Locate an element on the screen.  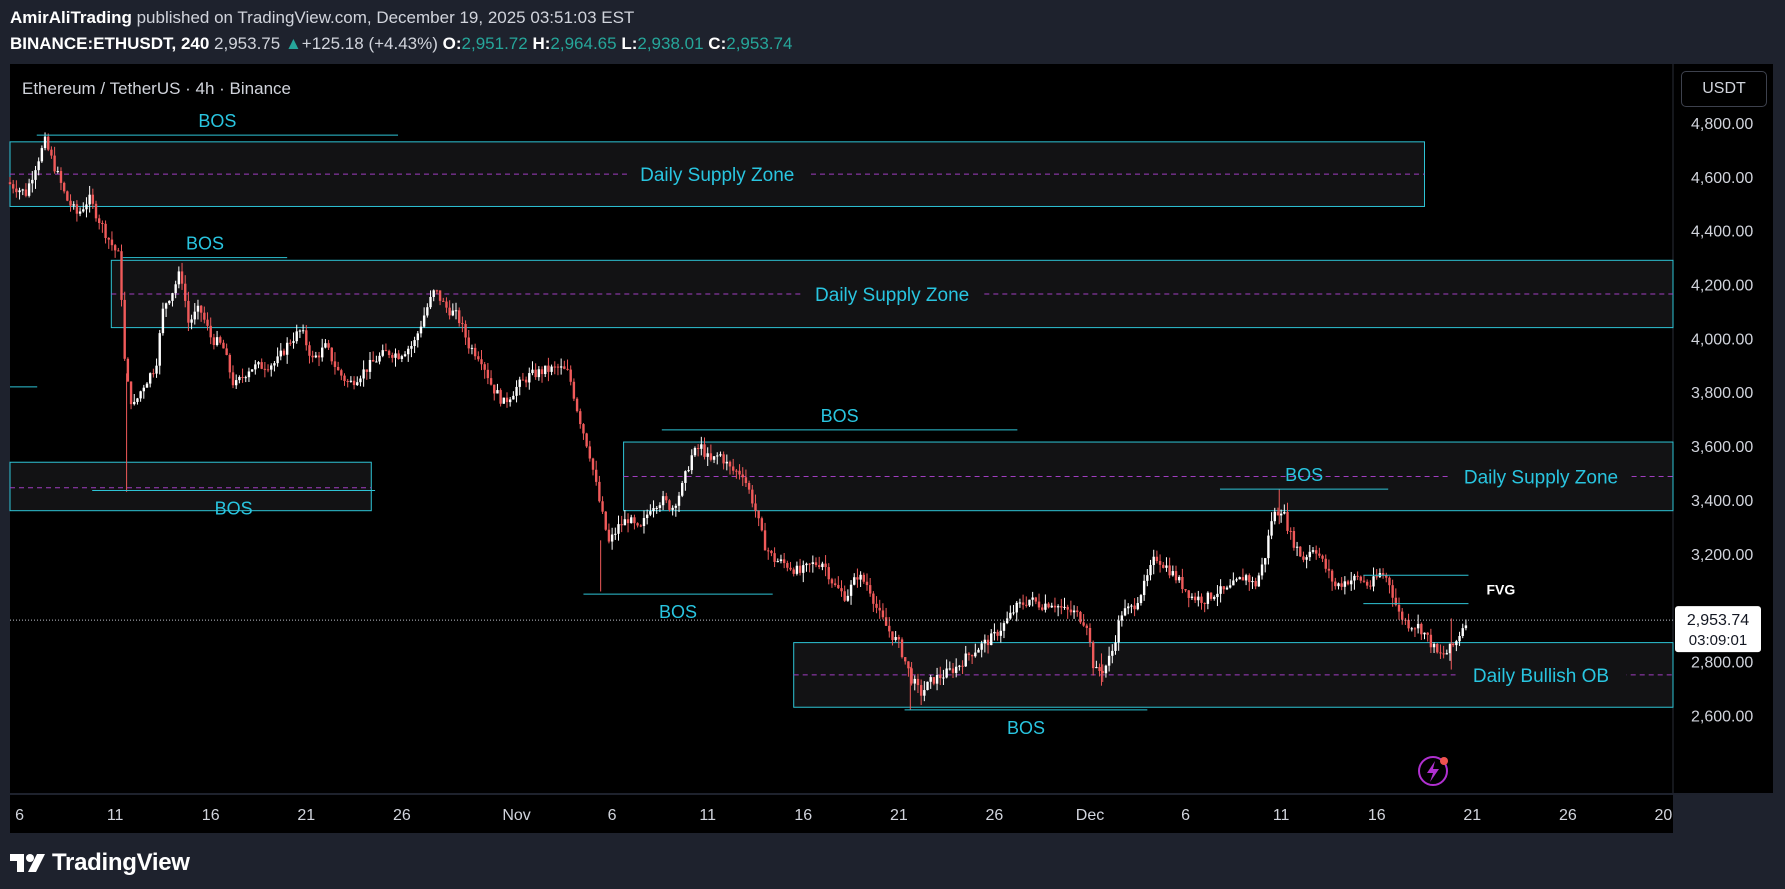
price-tick-label: 3,600.00 is located at coordinates (1722, 447).